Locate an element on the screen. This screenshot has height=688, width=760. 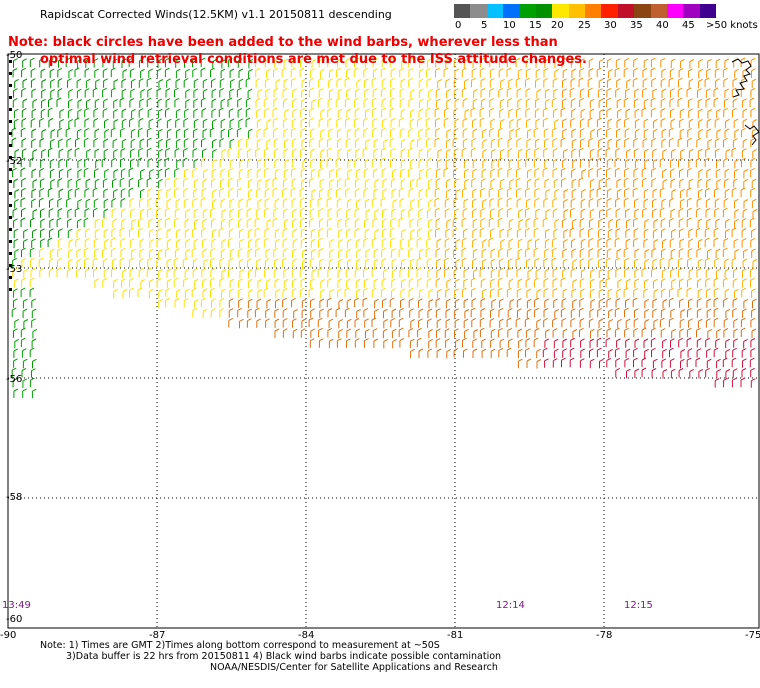
coastline-path is located at coordinates (745, 102).